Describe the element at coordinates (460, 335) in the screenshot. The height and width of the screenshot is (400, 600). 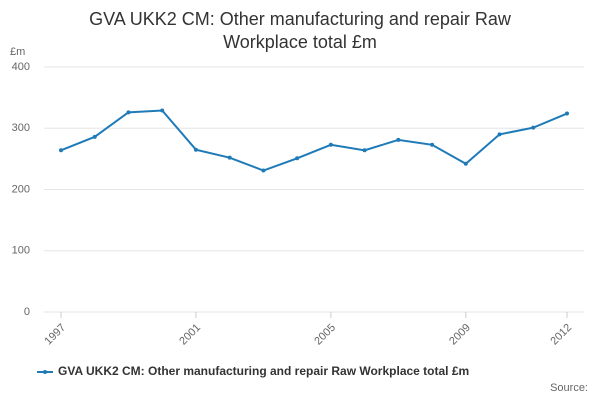
I see `x-tick-label: 2009` at that location.